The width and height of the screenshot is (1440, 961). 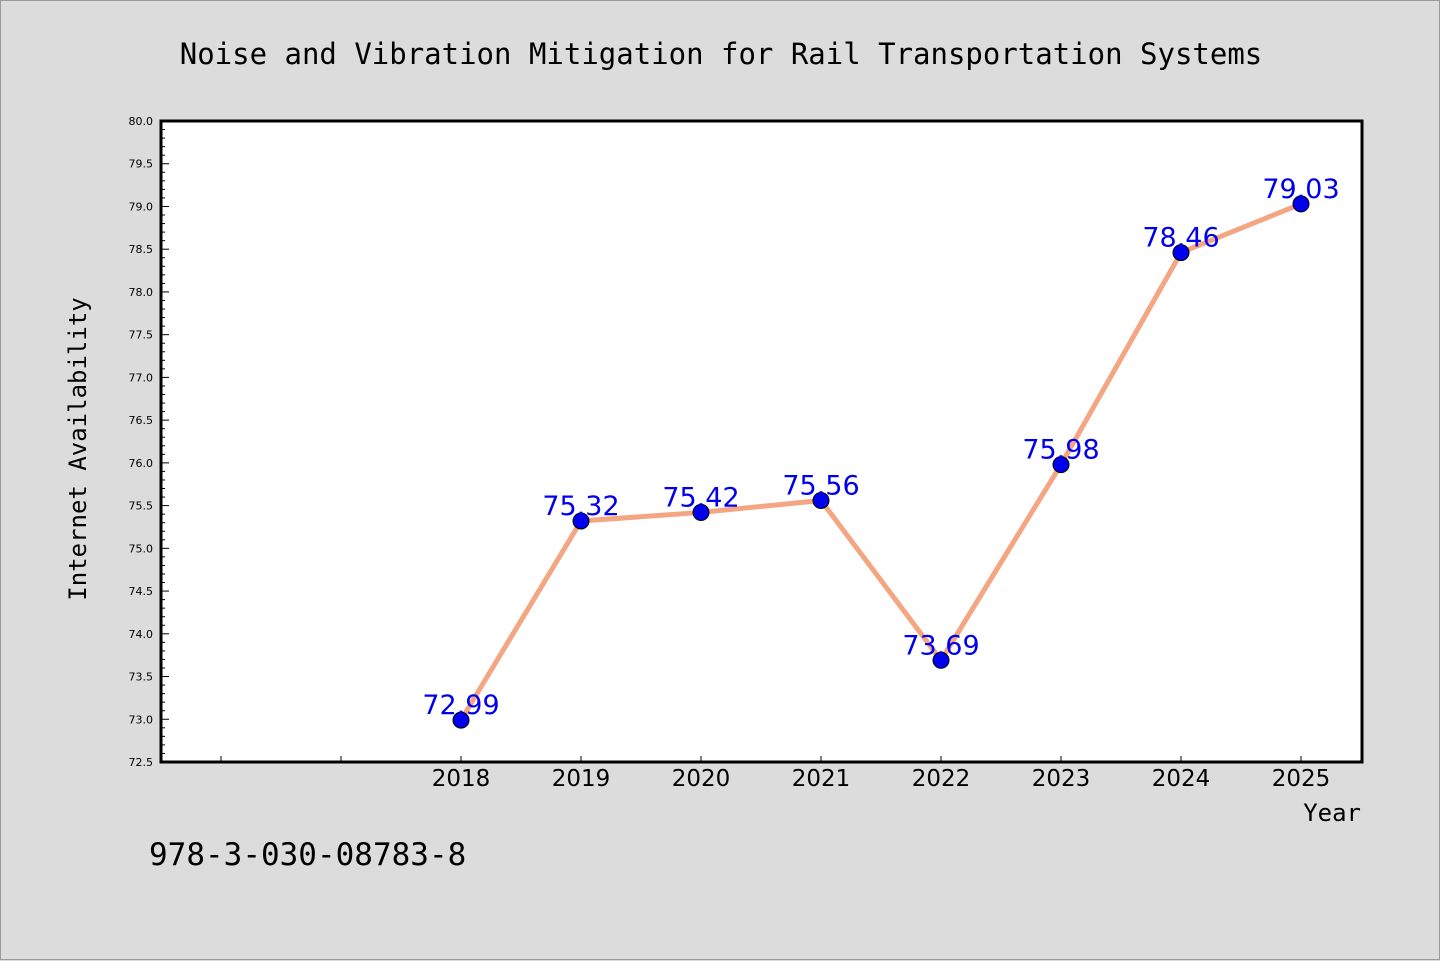 I want to click on x-tick-label: 2022, so click(x=941, y=779).